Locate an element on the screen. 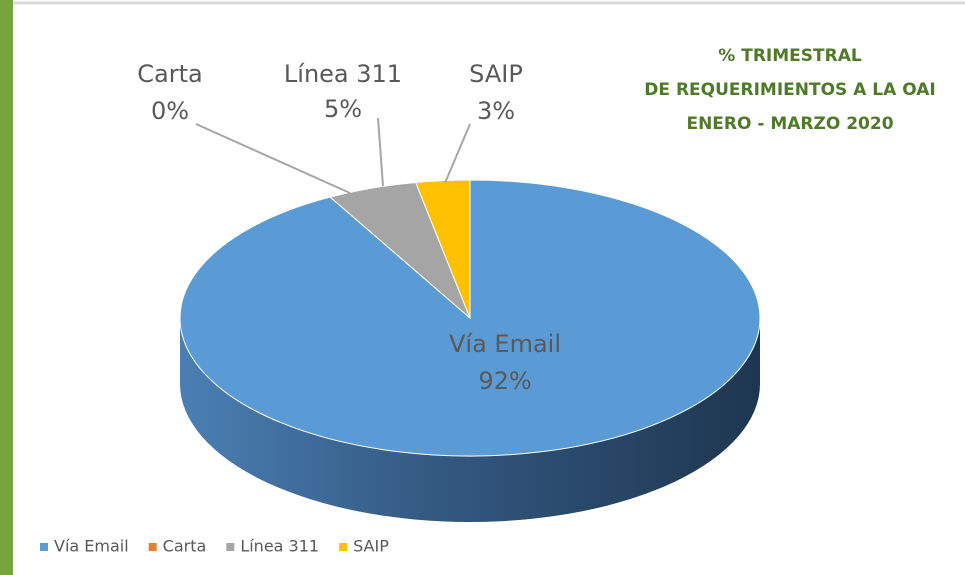 This screenshot has height=575, width=965. data-label: 3% is located at coordinates (496, 111).